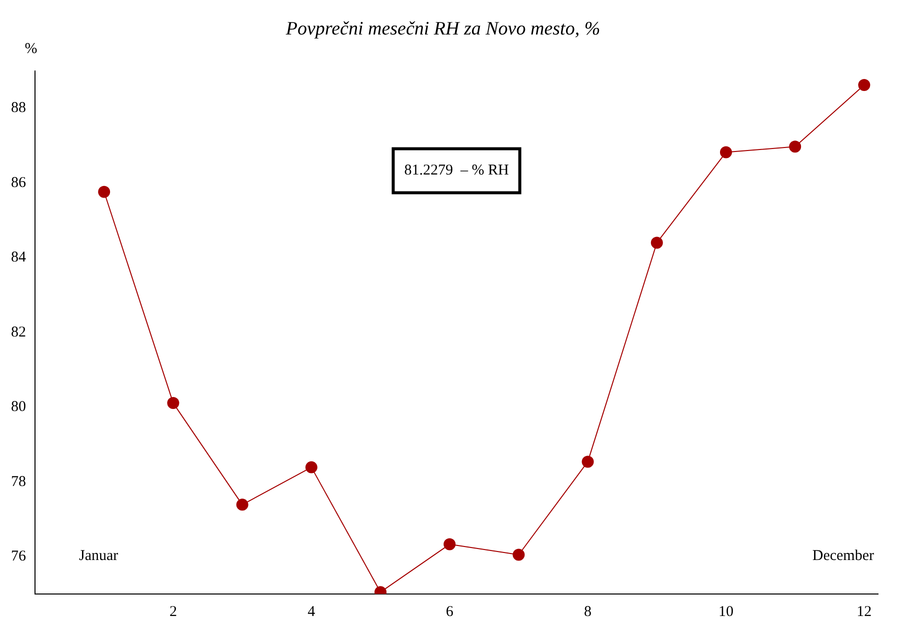 The width and height of the screenshot is (900, 632). Describe the element at coordinates (31, 49) in the screenshot. I see `y-axis-title: %` at that location.